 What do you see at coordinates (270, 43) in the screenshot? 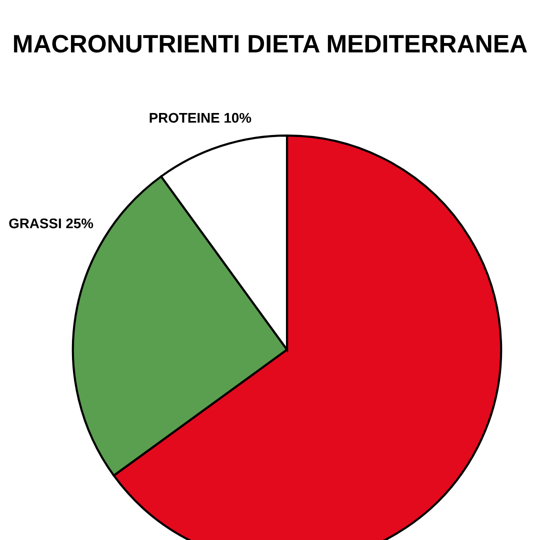
I see `chart-title: MACRONUTRIENTI DIETA MEDITERRANEA` at bounding box center [270, 43].